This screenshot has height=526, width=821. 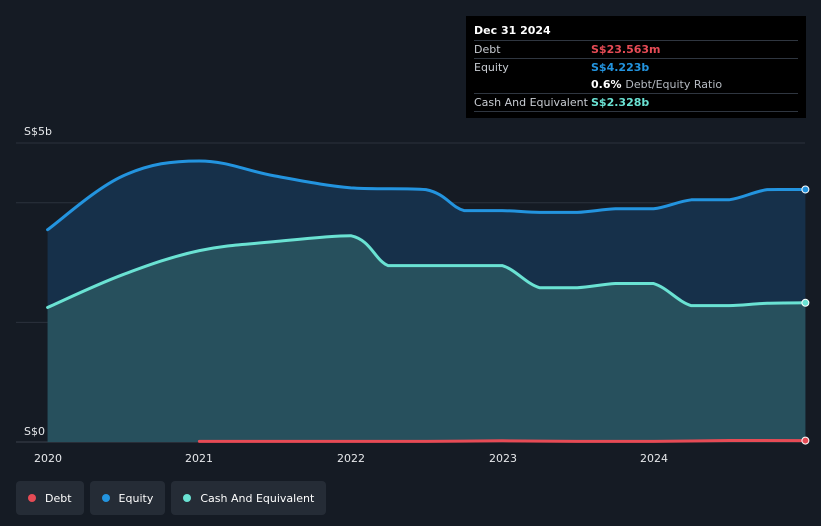 I want to click on tooltip-date: Dec 31 2024, so click(x=512, y=30).